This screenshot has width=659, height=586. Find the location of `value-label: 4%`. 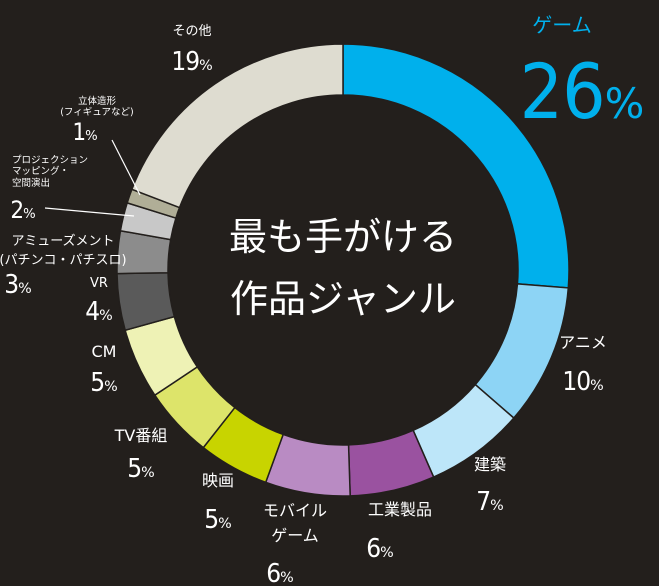

value-label: 4% is located at coordinates (98, 312).